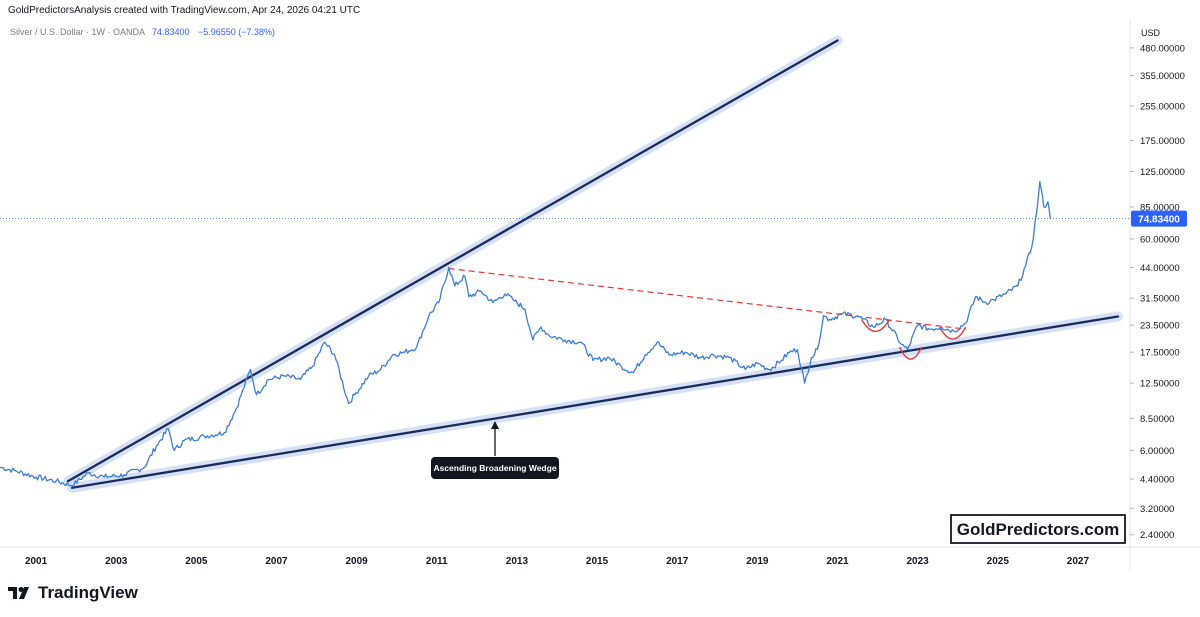 The height and width of the screenshot is (617, 1200). What do you see at coordinates (1162, 172) in the screenshot?
I see `y-tick-label: 125.00000` at bounding box center [1162, 172].